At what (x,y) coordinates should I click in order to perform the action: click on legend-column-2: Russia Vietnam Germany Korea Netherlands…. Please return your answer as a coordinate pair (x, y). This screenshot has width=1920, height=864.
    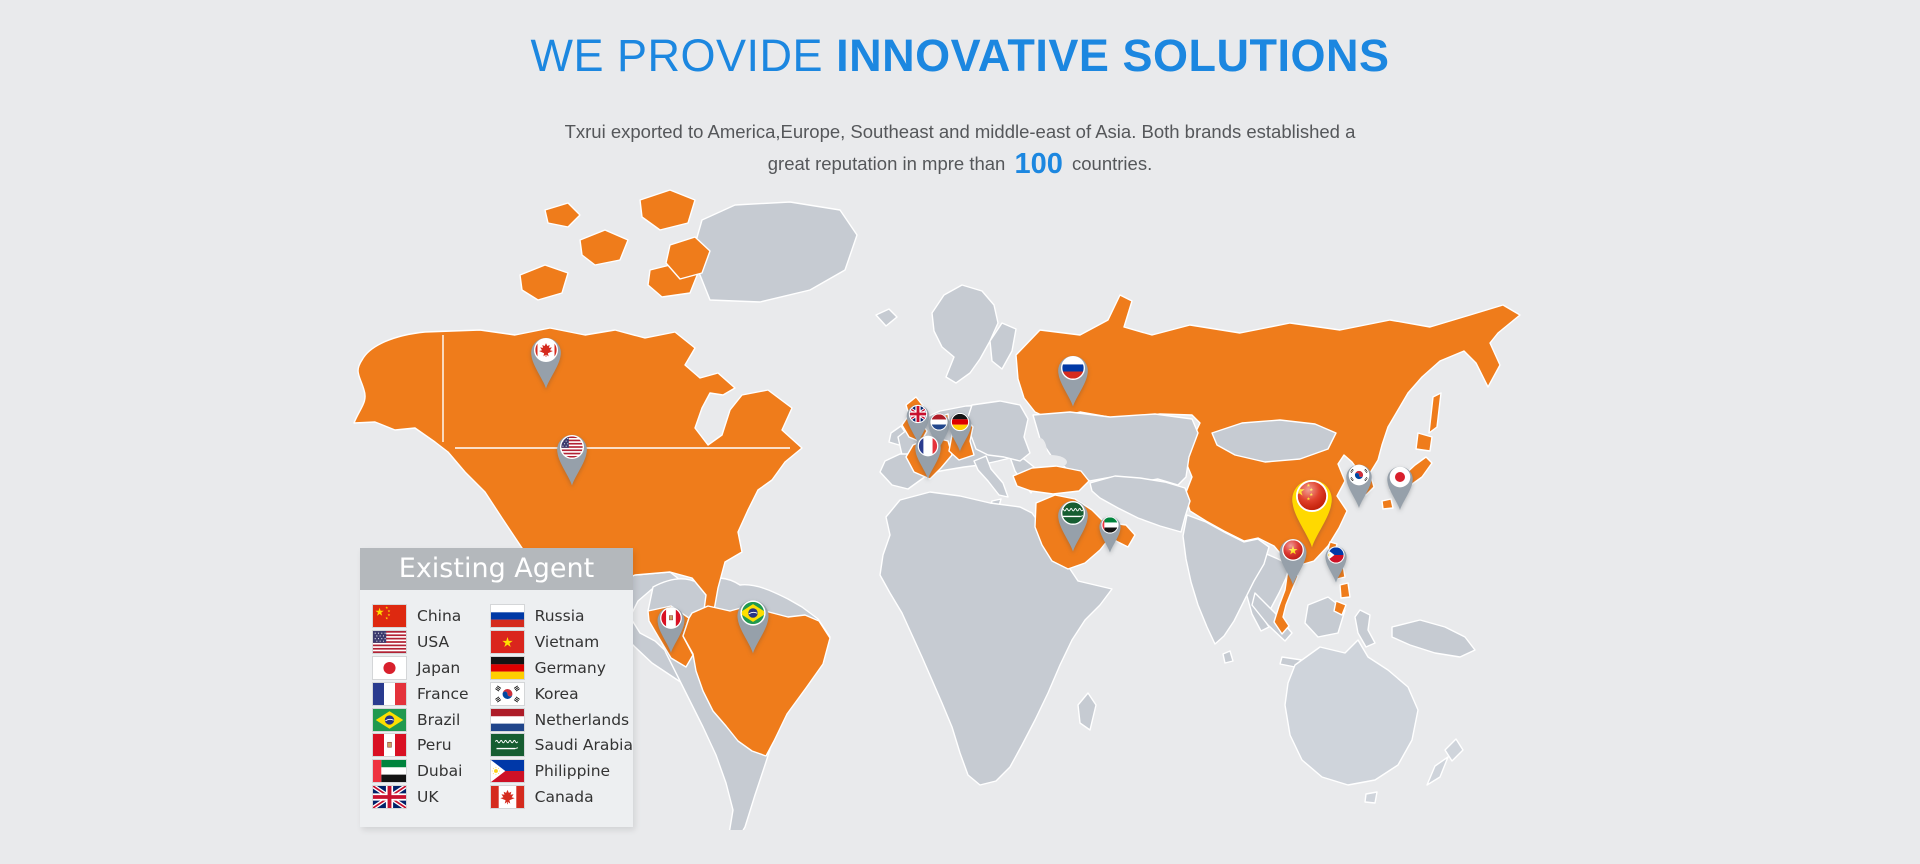
    Looking at the image, I should click on (561, 706).